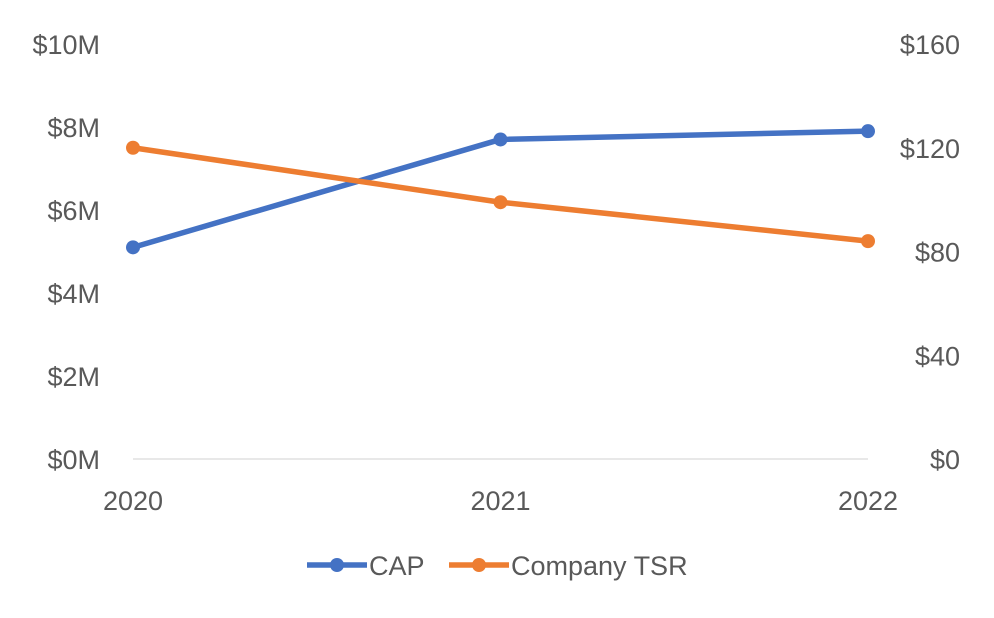 Image resolution: width=994 pixels, height=618 pixels. Describe the element at coordinates (366, 566) in the screenshot. I see `legend-item-cap: CAP` at that location.